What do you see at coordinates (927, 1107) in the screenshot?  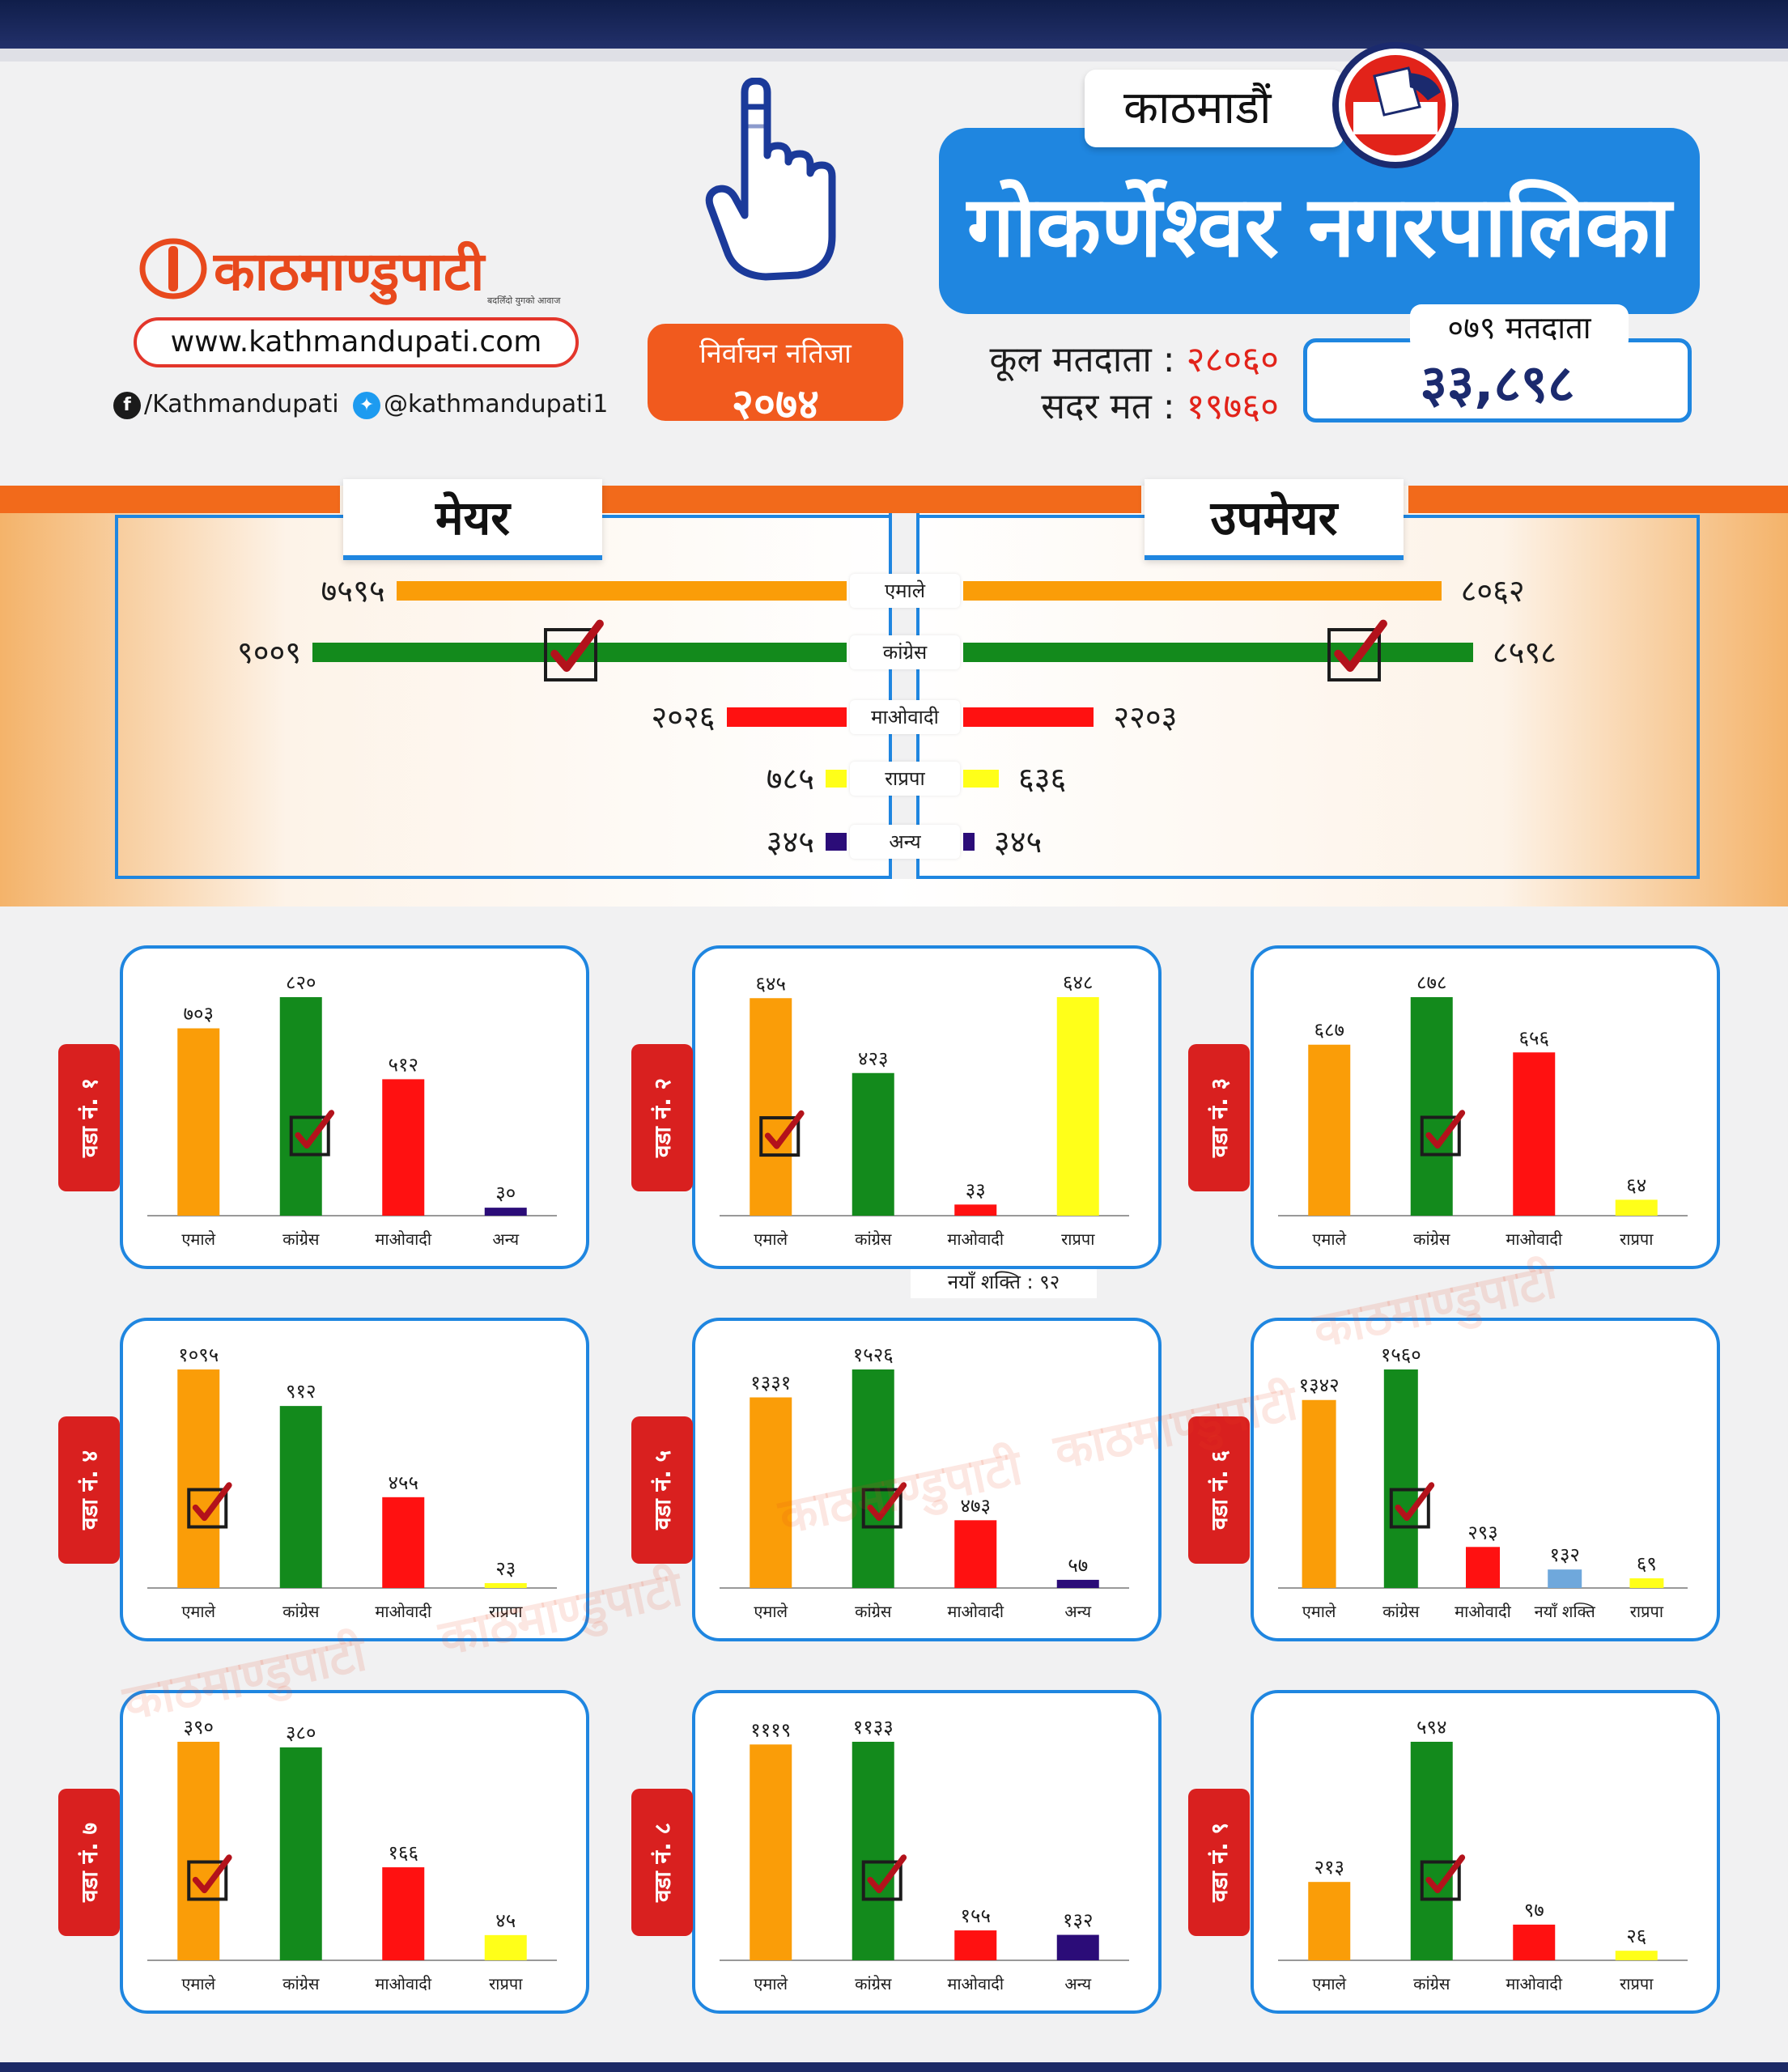 I see `ward-card: ६४५ एमाले ४२३ कांग्रेस ३३ माओवादी ६४८ राप्रपा` at bounding box center [927, 1107].